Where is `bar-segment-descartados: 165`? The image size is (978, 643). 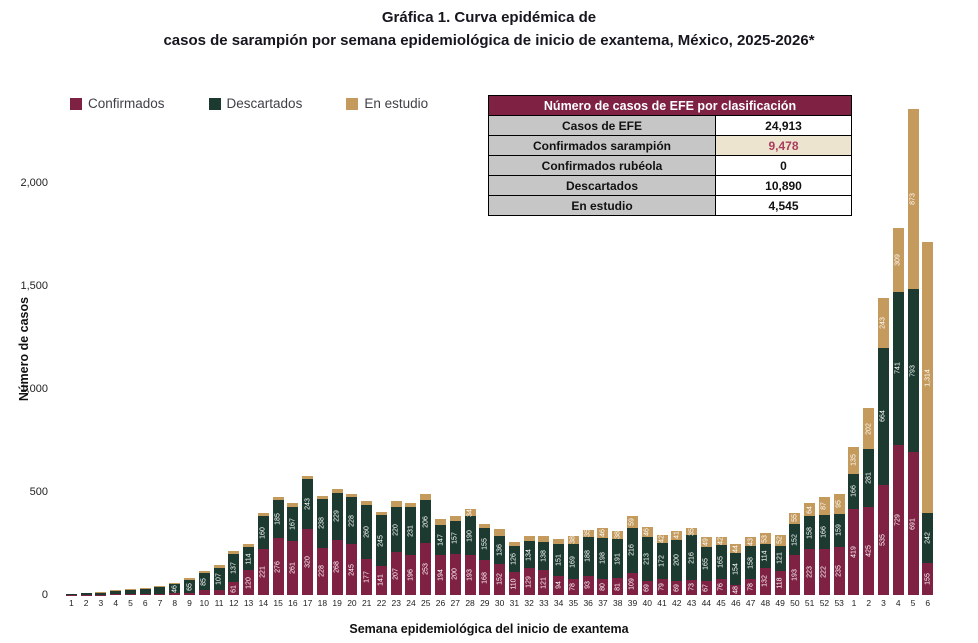 bar-segment-descartados: 165 is located at coordinates (706, 564).